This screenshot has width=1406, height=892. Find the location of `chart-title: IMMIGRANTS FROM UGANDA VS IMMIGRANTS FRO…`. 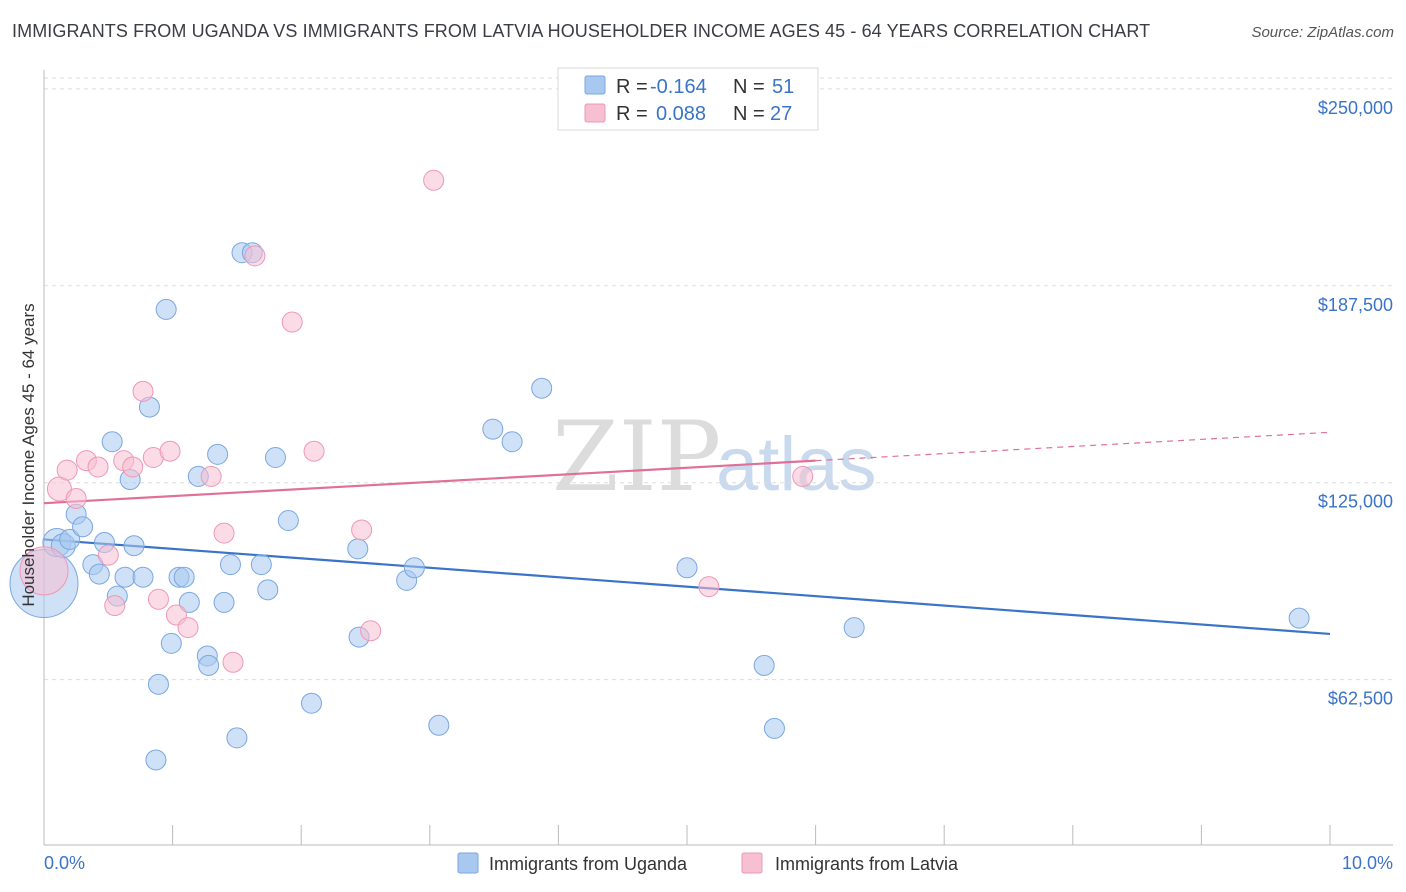

chart-title: IMMIGRANTS FROM UGANDA VS IMMIGRANTS FRO… is located at coordinates (581, 31).